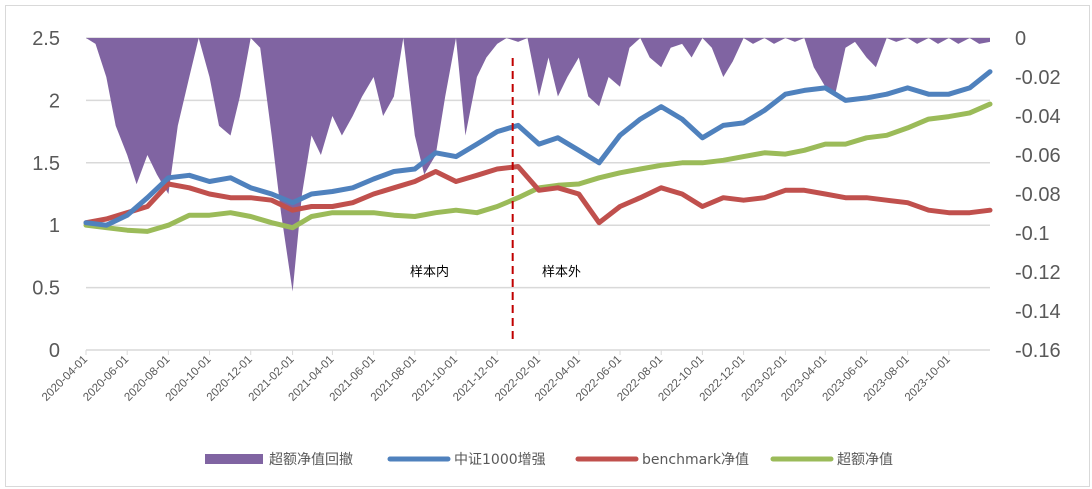  What do you see at coordinates (695, 460) in the screenshot?
I see `legend-label: benchmark净值` at bounding box center [695, 460].